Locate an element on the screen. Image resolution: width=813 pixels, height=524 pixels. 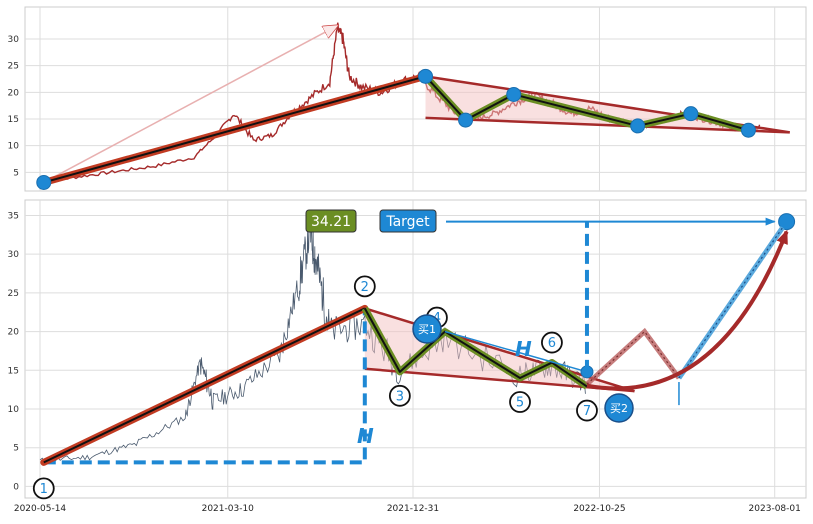
bottom-x-tick-label: 2021-12-31 is located at coordinates (413, 509).